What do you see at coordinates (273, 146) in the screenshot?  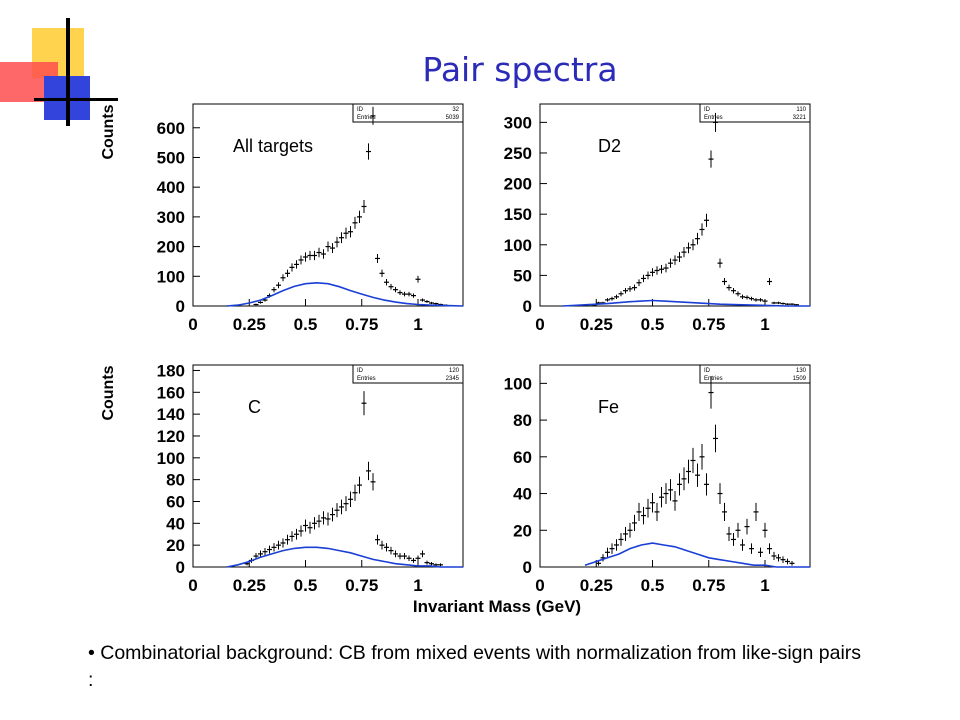 I see `panel-label: All targets` at bounding box center [273, 146].